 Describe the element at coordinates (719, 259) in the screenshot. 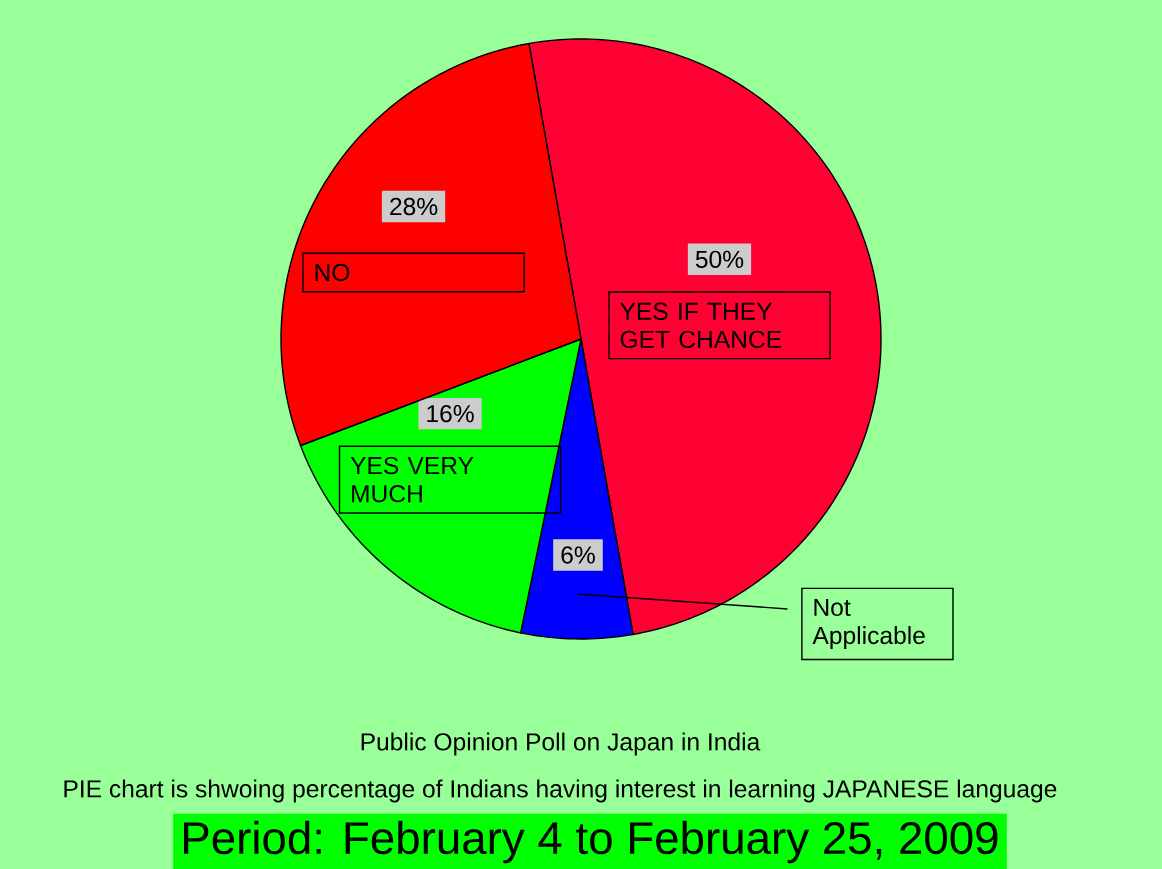

I see `data-label: 50%` at that location.